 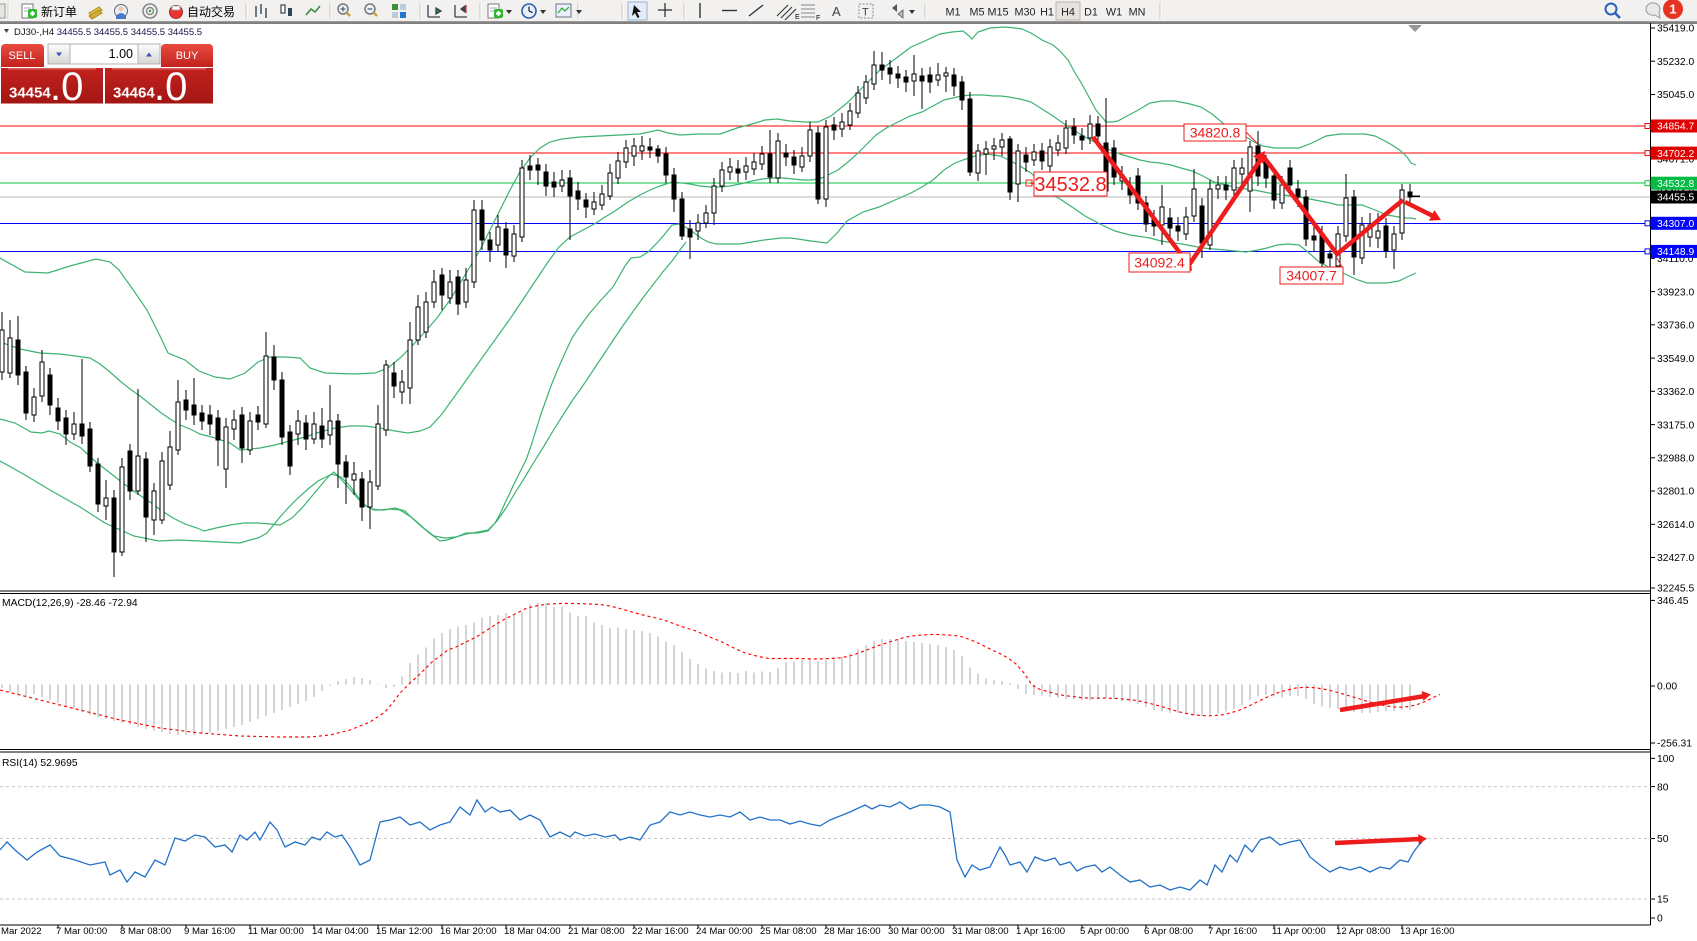 What do you see at coordinates (1675, 62) in the screenshot?
I see `svg-text: 35232.0` at bounding box center [1675, 62].